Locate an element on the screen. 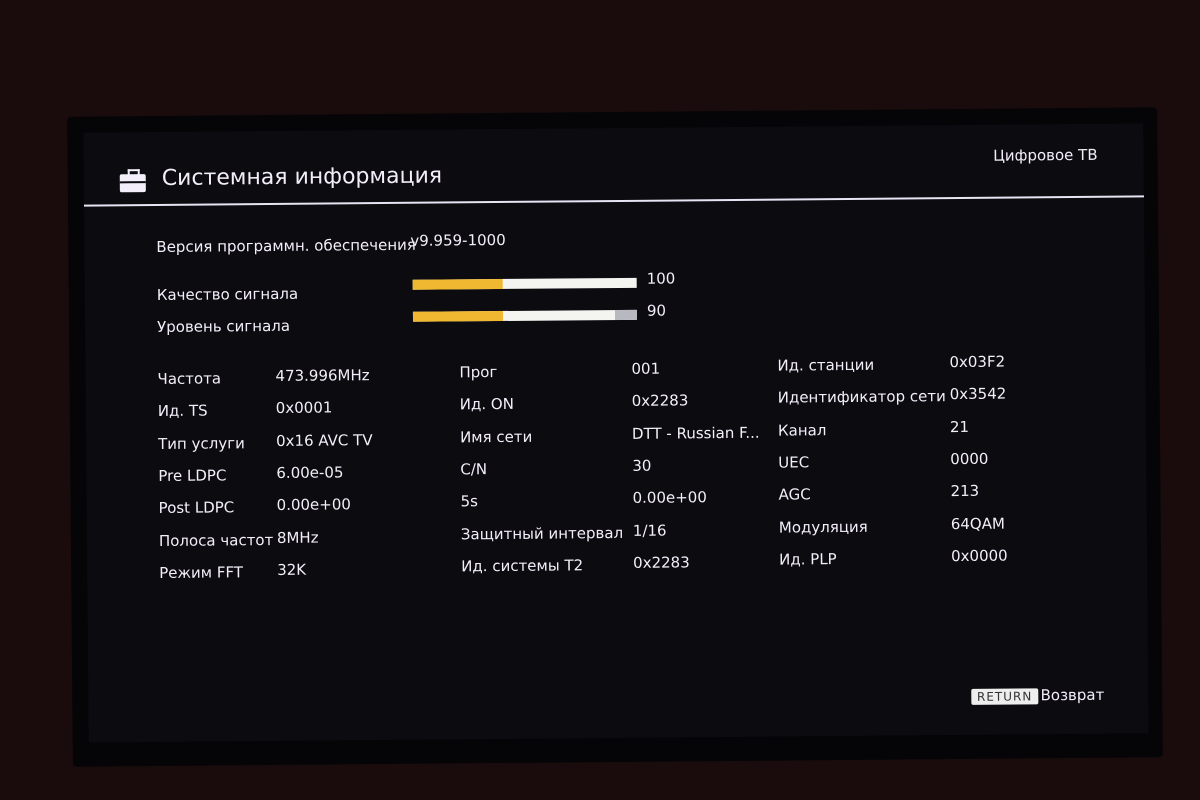  info-value: 0x0001 is located at coordinates (304, 408).